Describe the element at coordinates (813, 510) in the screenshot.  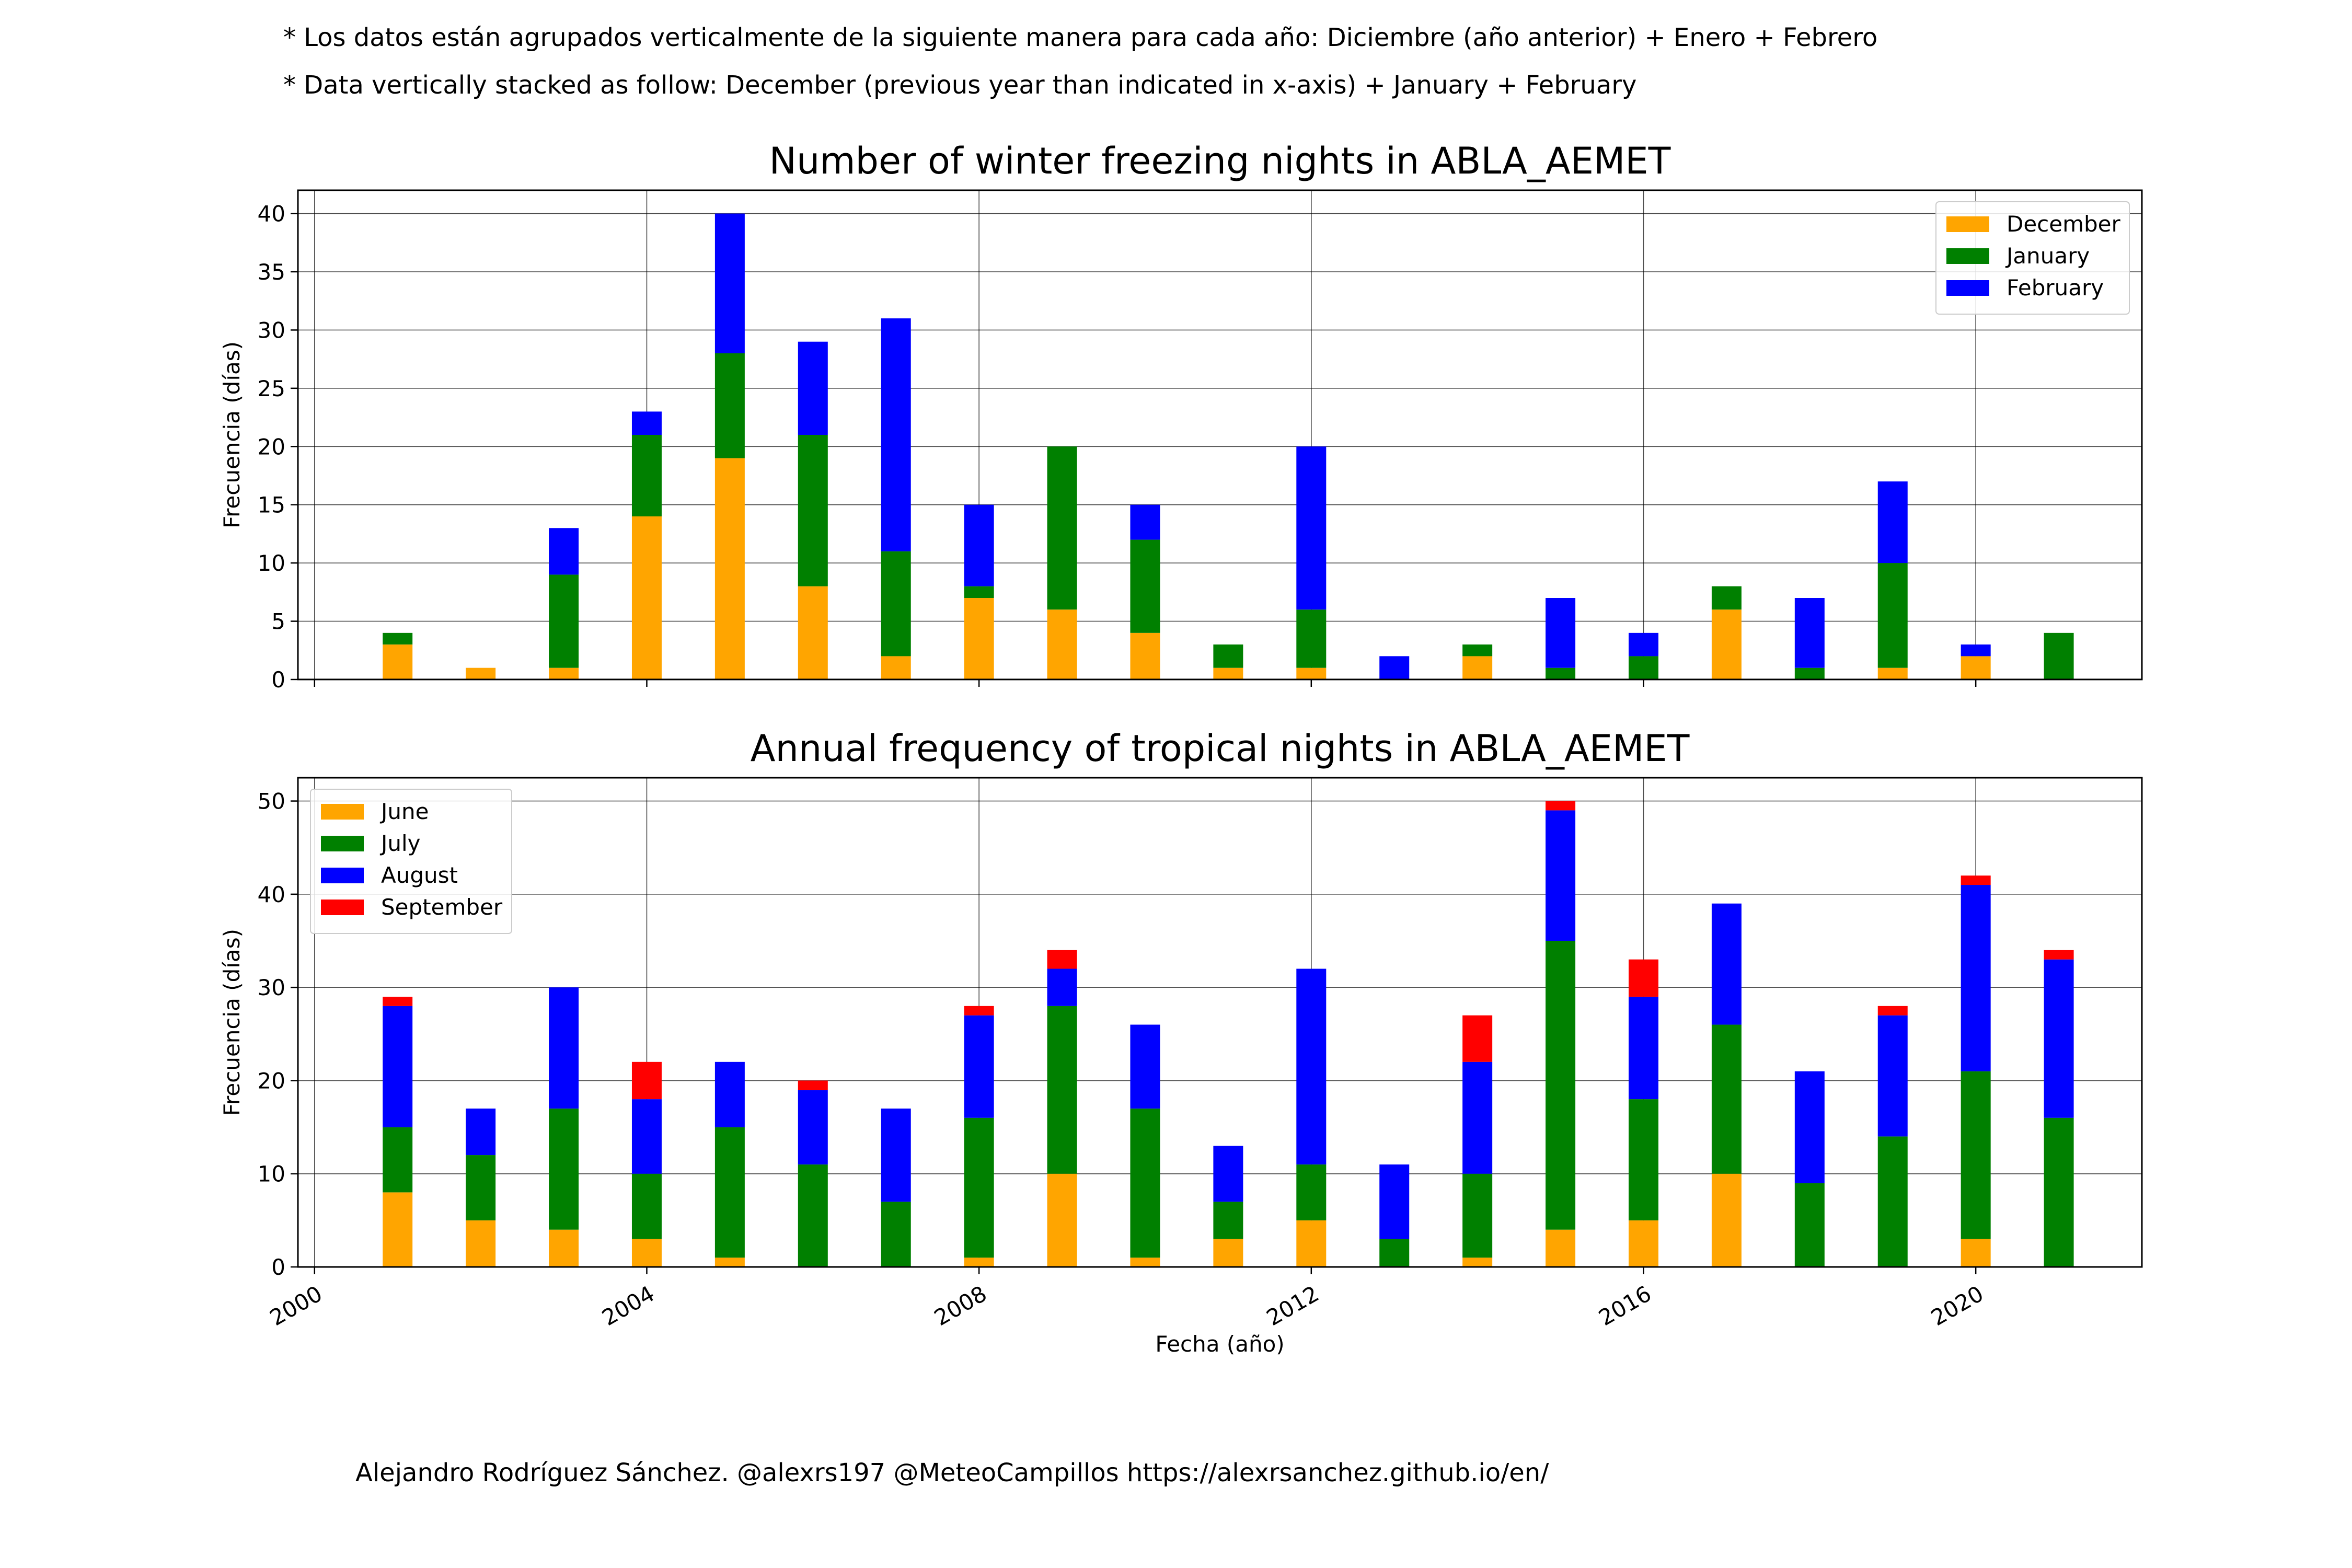
I see `bar-january-2006` at that location.